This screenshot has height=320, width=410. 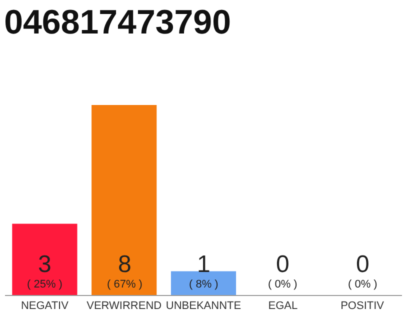 What do you see at coordinates (45, 306) in the screenshot?
I see `x-tick-label: NEGATIV` at bounding box center [45, 306].